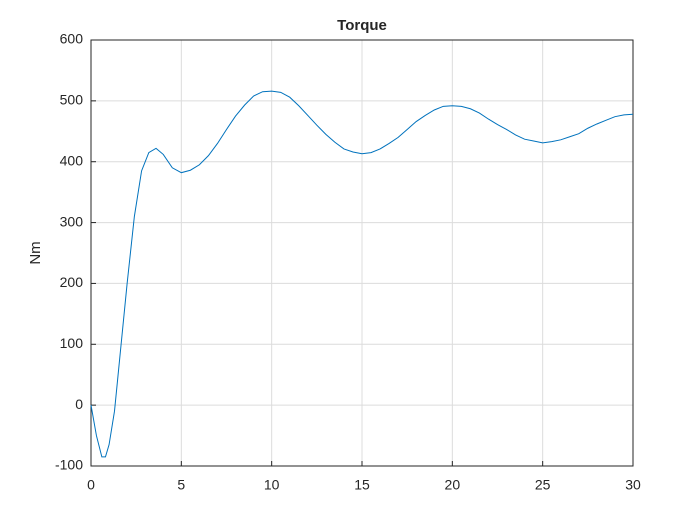  Describe the element at coordinates (633, 485) in the screenshot. I see `x-tick-label: 30` at that location.